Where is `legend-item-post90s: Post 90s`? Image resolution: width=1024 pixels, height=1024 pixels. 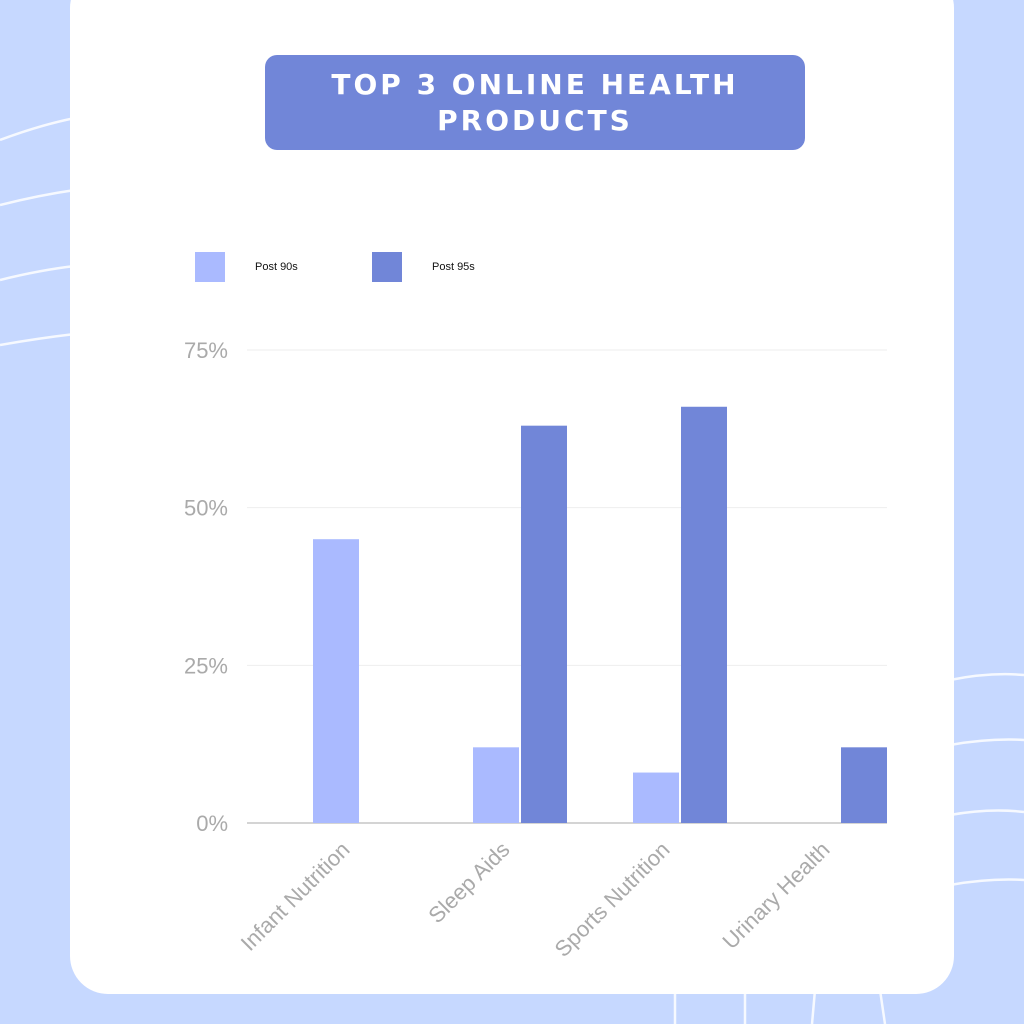
legend-item-post90s: Post 90s is located at coordinates (246, 267).